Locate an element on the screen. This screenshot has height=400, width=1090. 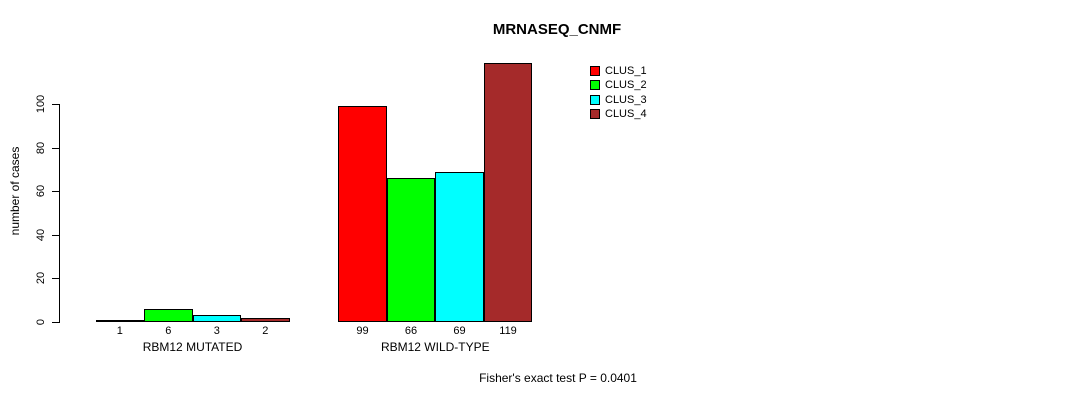
y-tick-label: 40 is located at coordinates (41, 234).